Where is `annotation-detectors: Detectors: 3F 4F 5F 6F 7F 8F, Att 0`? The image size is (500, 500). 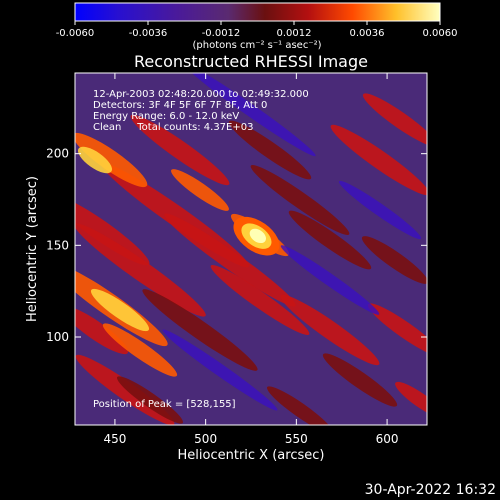 annotation-detectors: Detectors: 3F 4F 5F 6F 7F 8F, Att 0 is located at coordinates (180, 105).